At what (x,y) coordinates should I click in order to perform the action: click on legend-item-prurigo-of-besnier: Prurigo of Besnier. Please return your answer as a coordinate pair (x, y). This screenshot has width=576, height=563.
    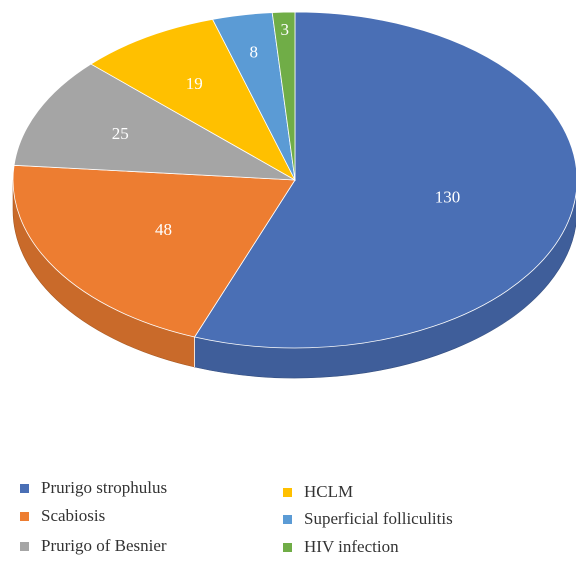
    Looking at the image, I should click on (93, 546).